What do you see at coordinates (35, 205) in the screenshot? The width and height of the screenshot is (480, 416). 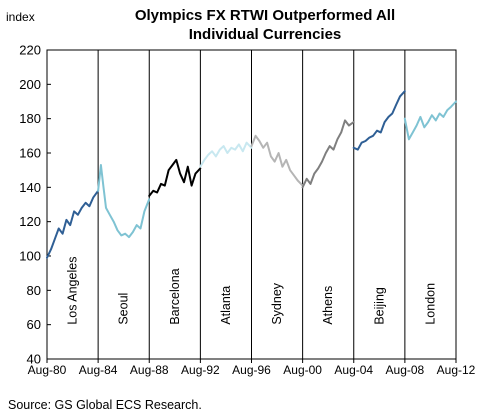 I see `y-axis: 40 60 80 100 120 140 160 180 200 220` at bounding box center [35, 205].